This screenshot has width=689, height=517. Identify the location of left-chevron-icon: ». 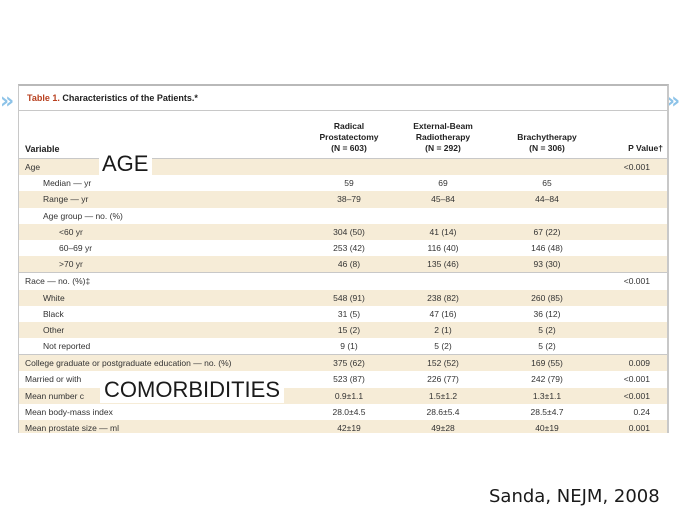
(7, 101).